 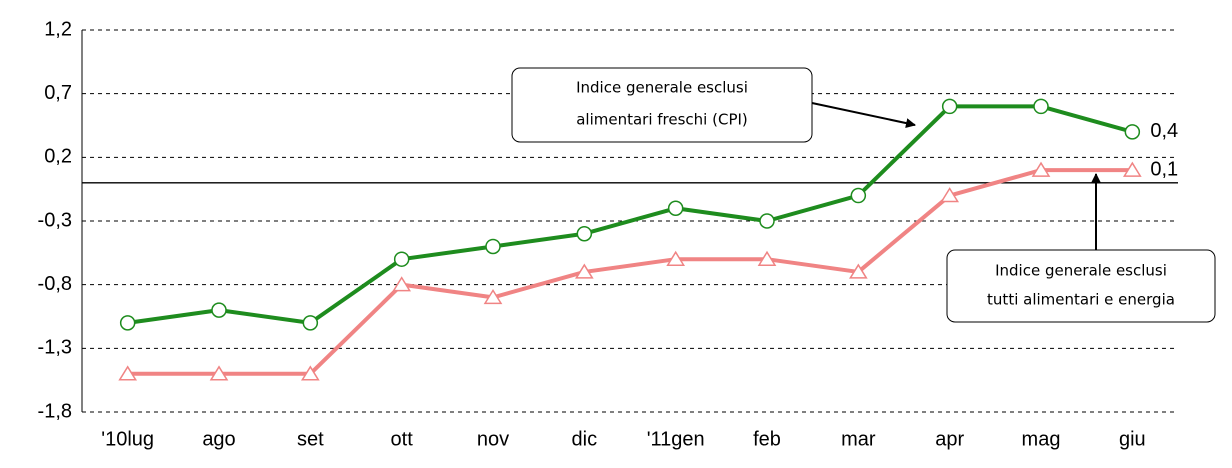 What do you see at coordinates (127, 439) in the screenshot?
I see `x-tick-label: '10lug` at bounding box center [127, 439].